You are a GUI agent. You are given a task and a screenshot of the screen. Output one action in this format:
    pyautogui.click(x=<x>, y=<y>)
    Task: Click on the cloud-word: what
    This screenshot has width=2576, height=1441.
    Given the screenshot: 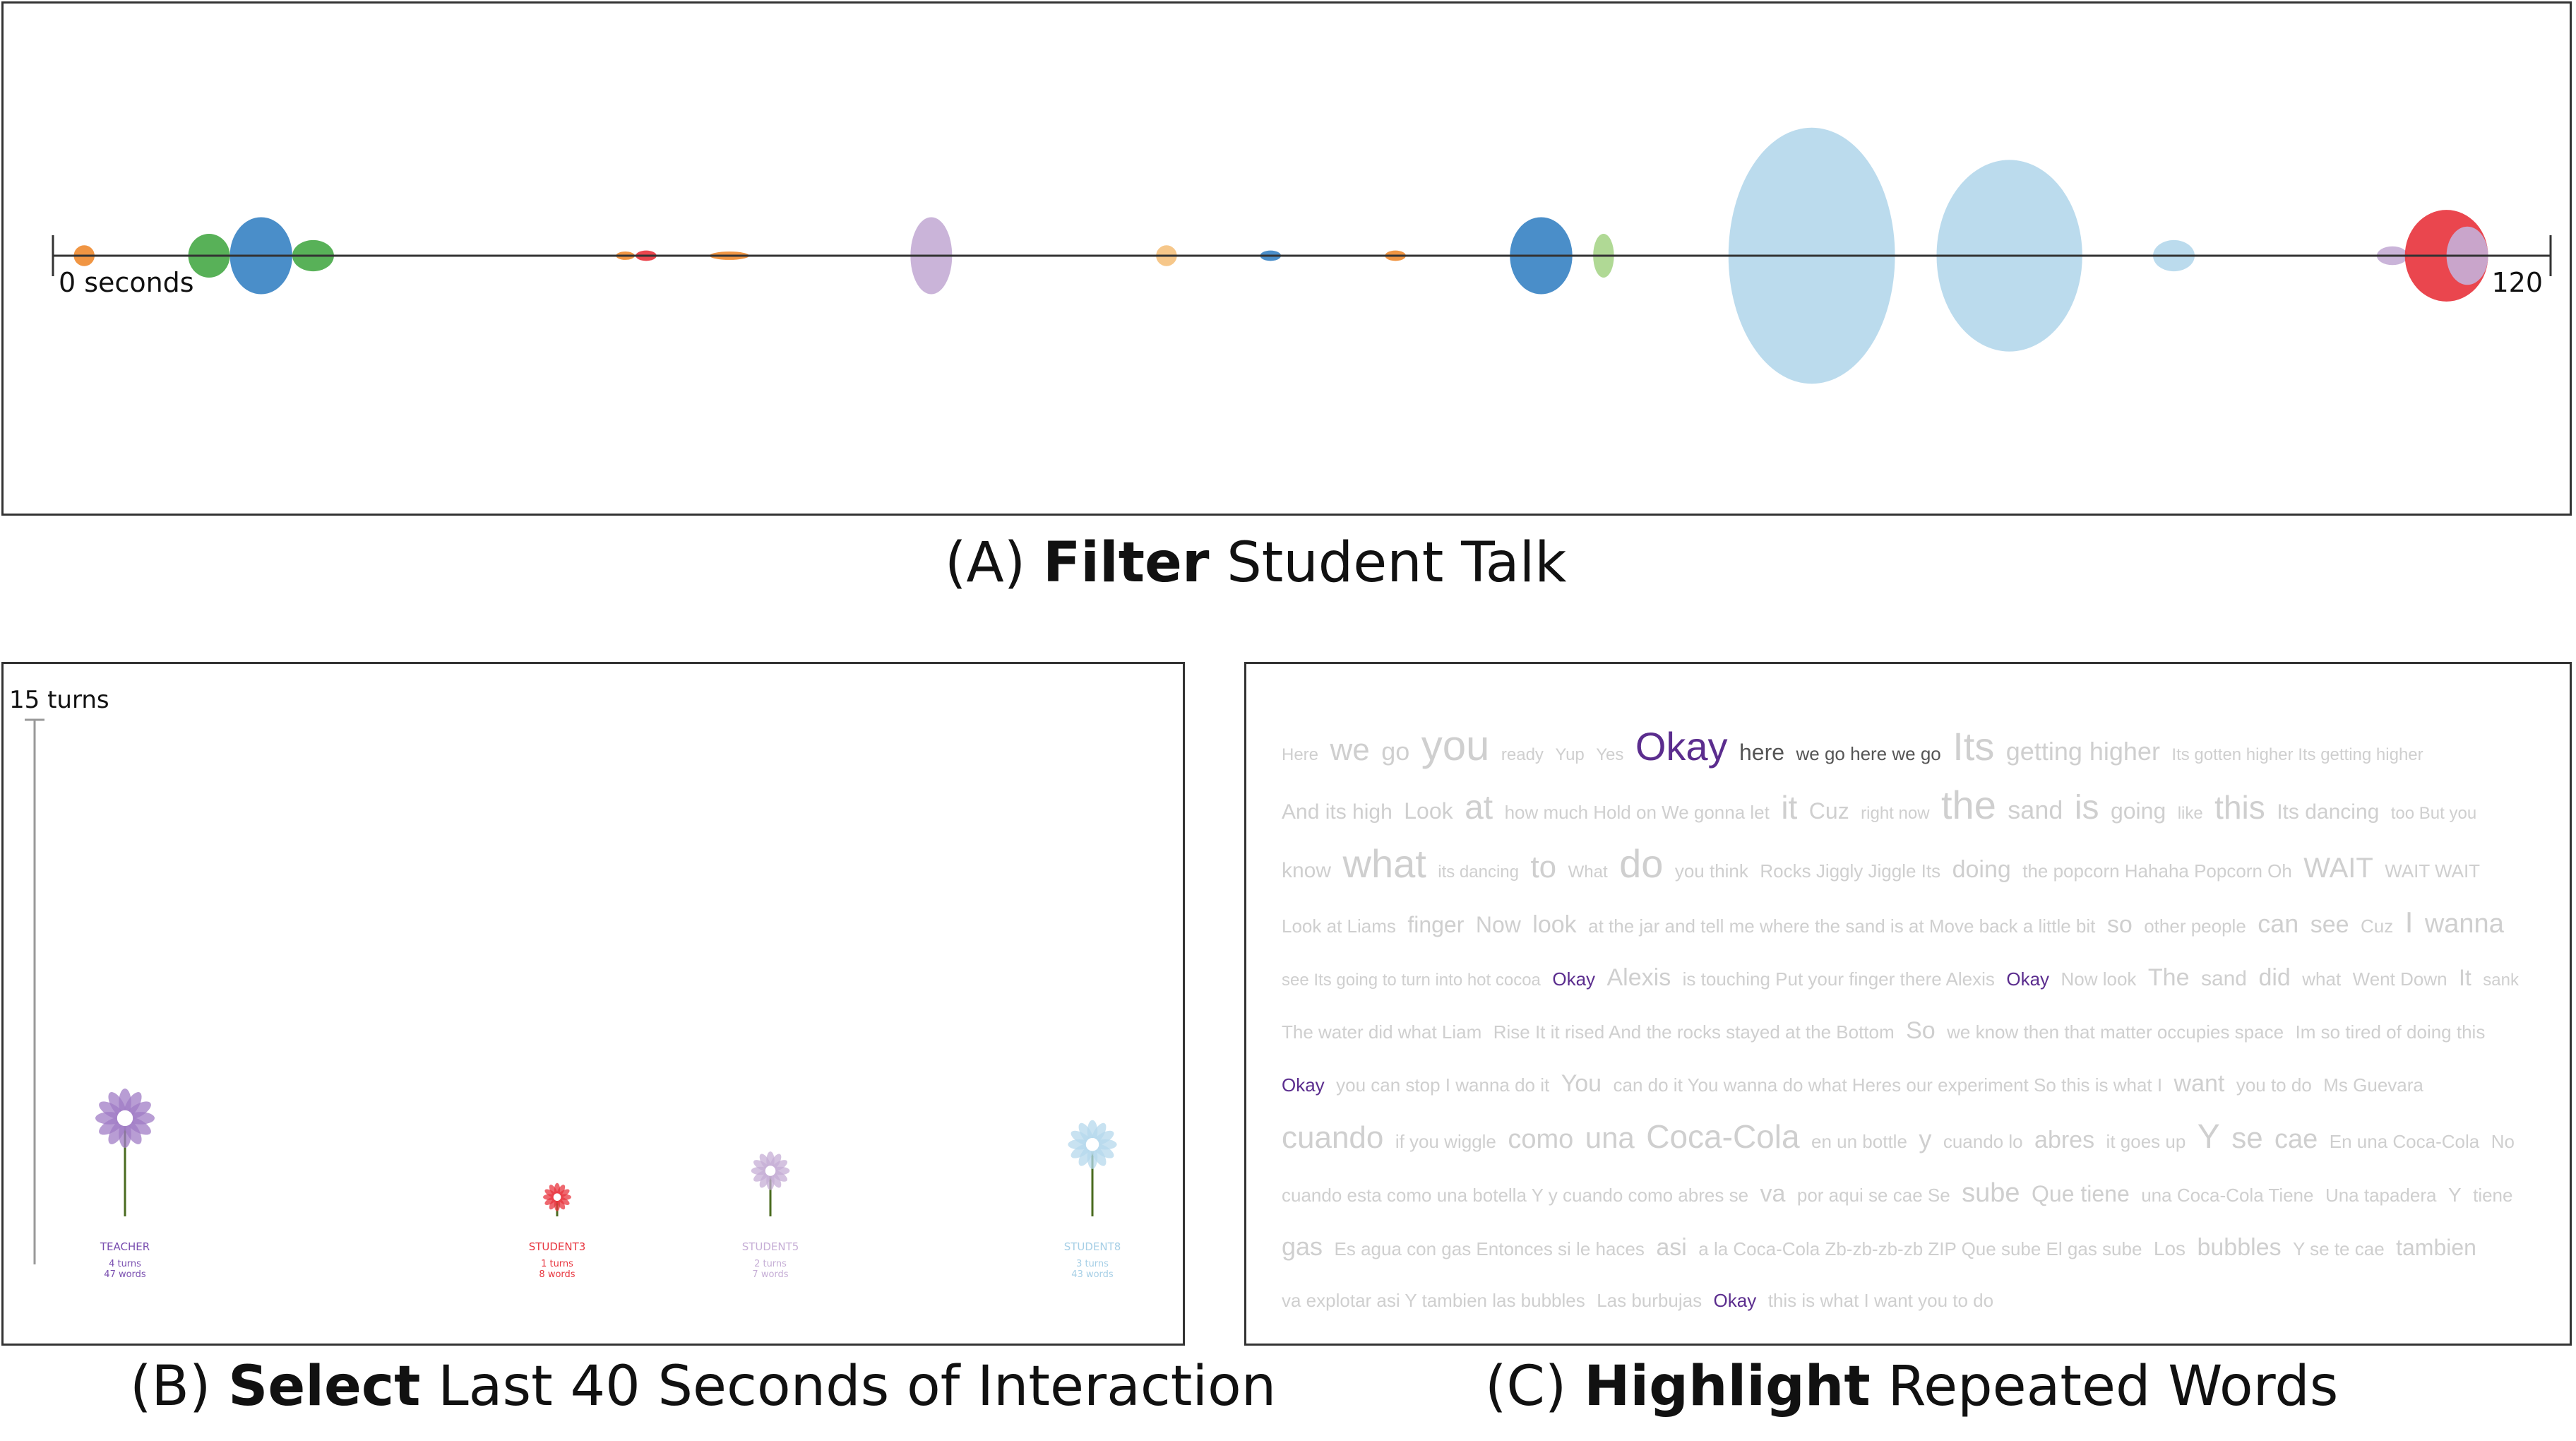 What is the action you would take?
    pyautogui.click(x=2322, y=979)
    